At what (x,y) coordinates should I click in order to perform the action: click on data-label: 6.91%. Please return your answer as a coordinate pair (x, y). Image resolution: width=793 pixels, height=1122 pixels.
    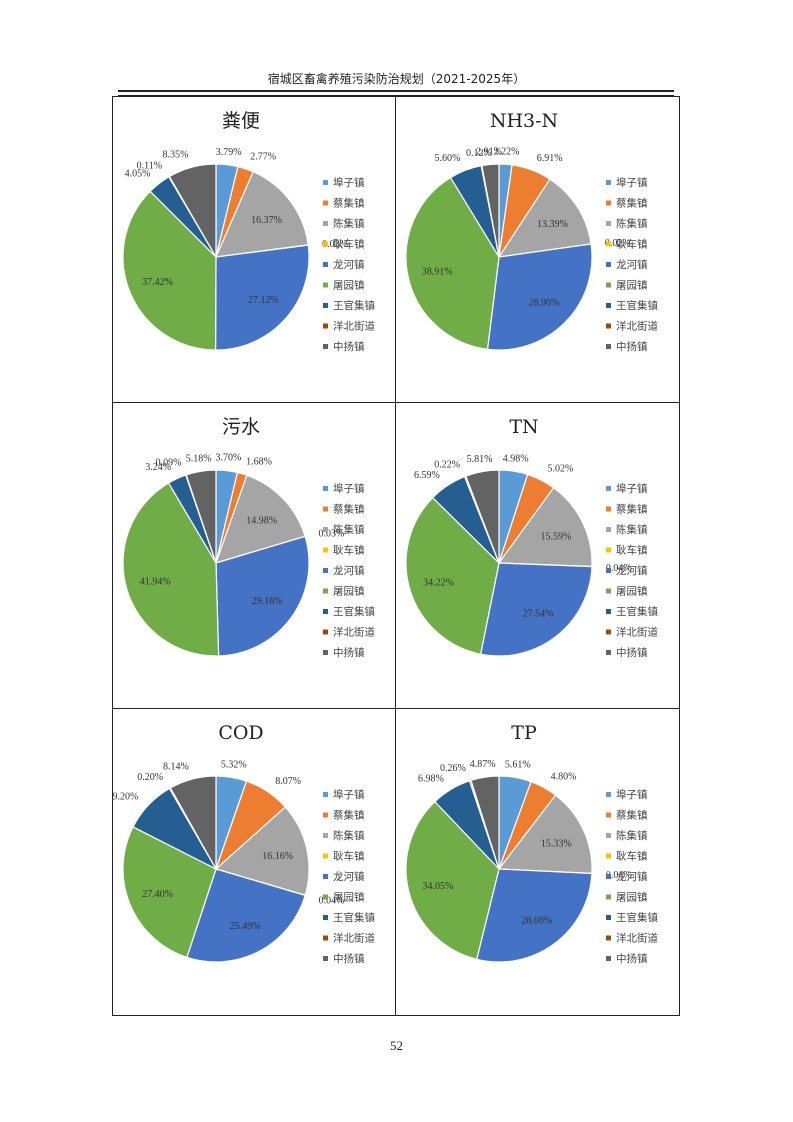
    Looking at the image, I should click on (550, 158).